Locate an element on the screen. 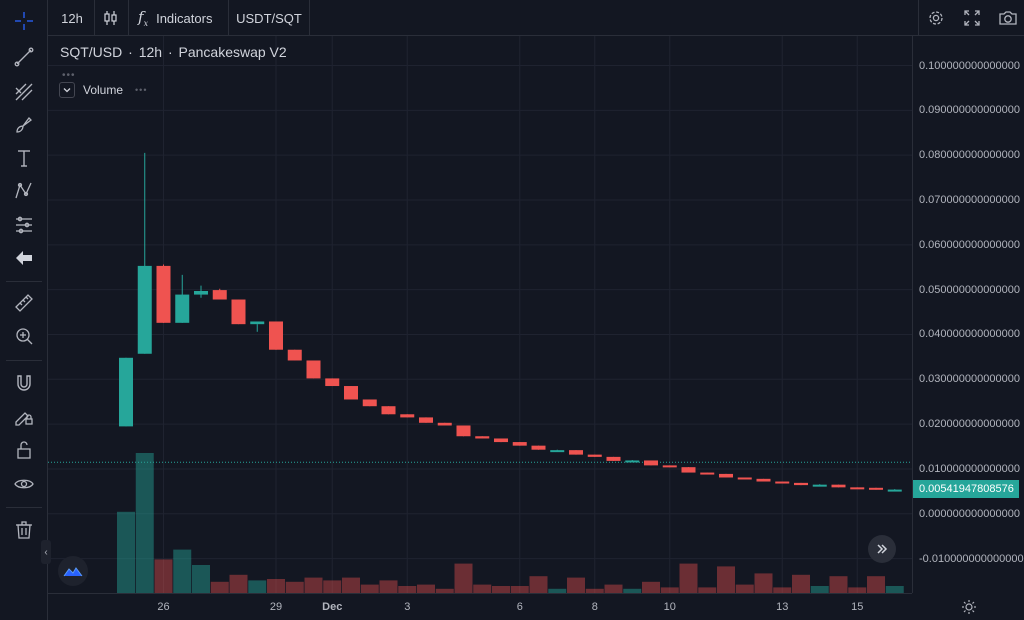 Image resolution: width=1024 pixels, height=620 pixels. sliders-icon is located at coordinates (24, 225).